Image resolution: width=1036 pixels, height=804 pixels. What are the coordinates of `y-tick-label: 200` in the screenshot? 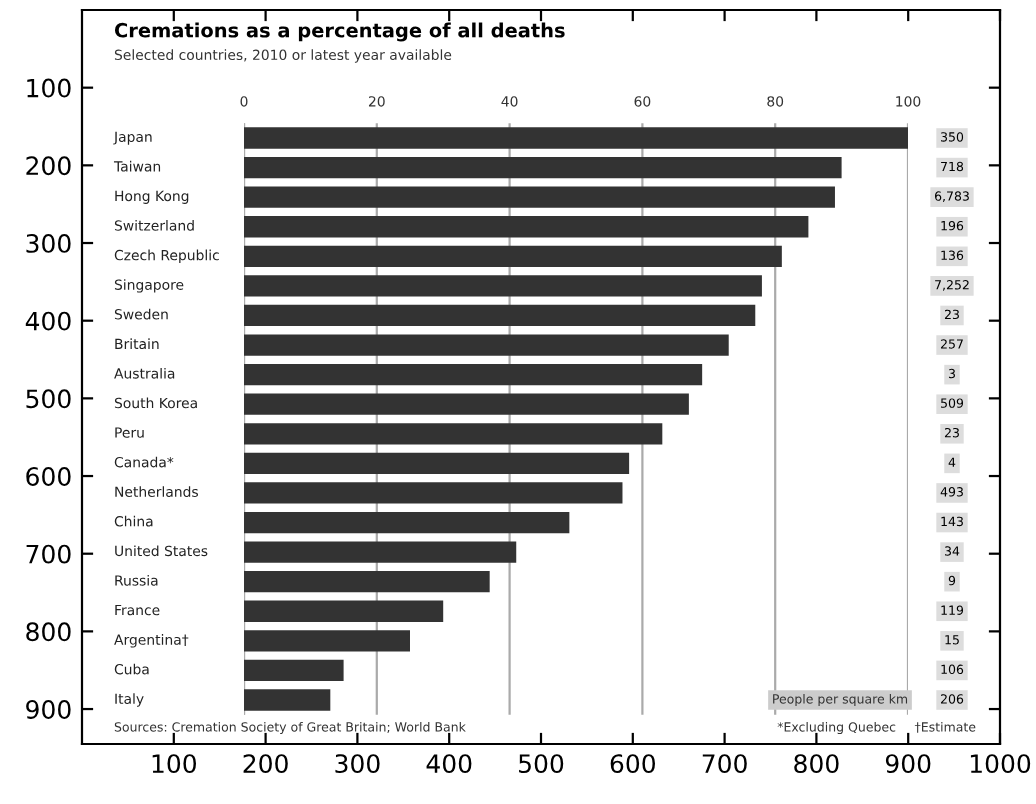 It's located at (48, 166).